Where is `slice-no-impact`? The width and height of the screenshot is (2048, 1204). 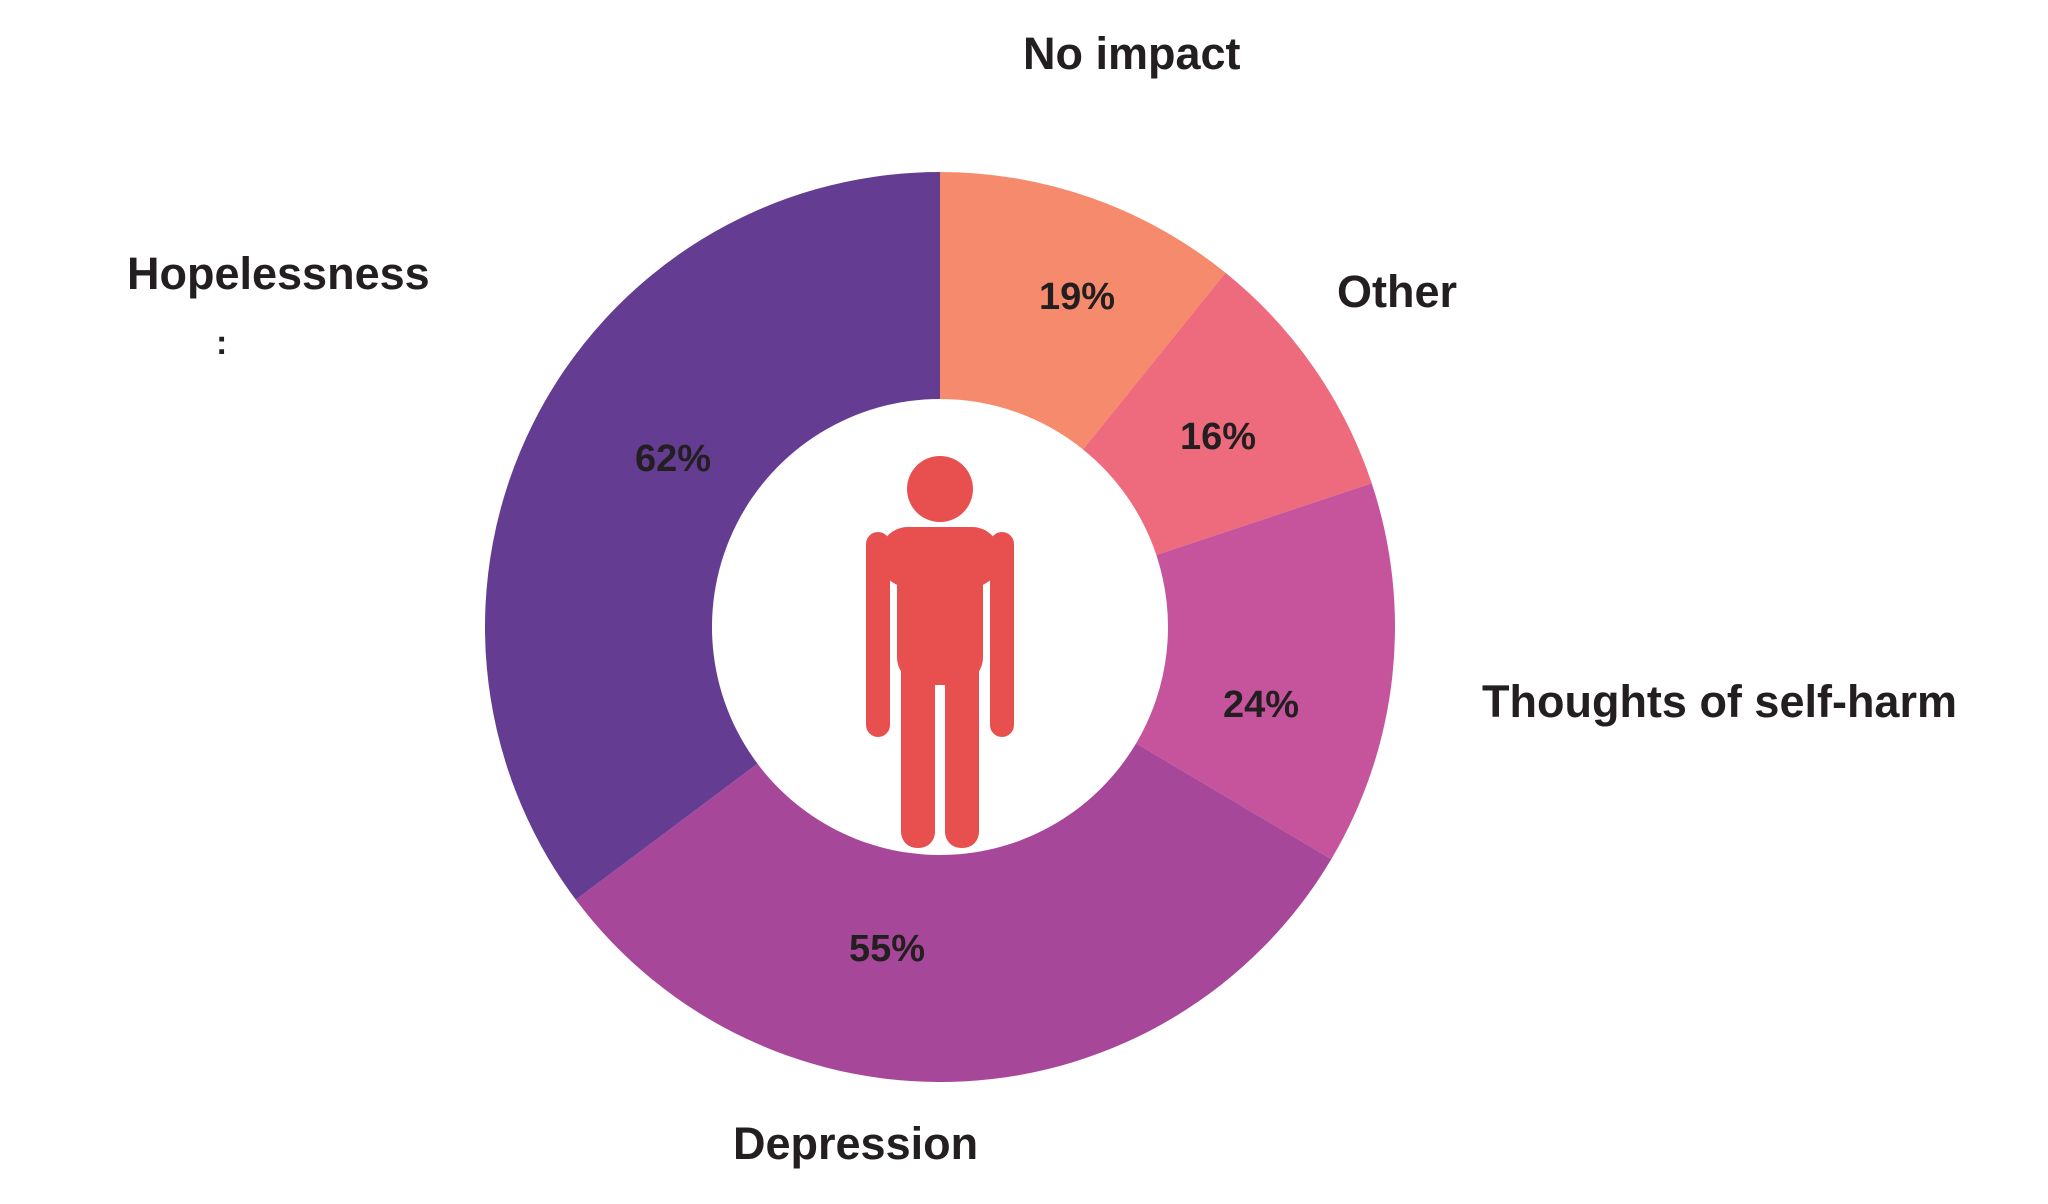 slice-no-impact is located at coordinates (1083, 311).